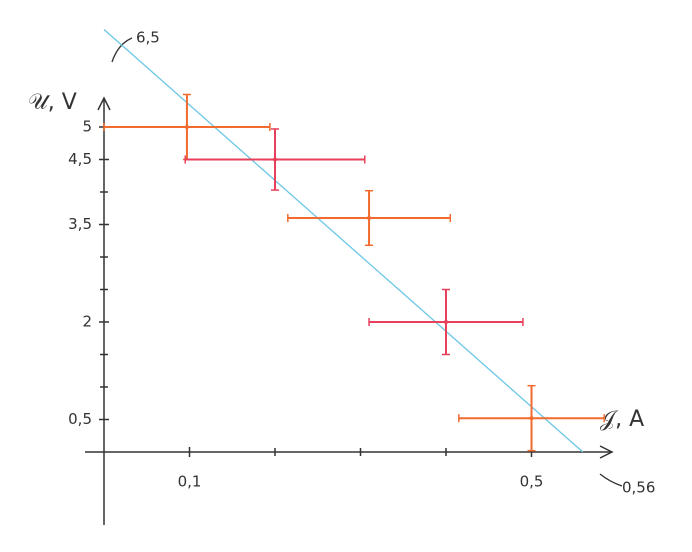  I want to click on y-axis-arrow, so click(104, 103).